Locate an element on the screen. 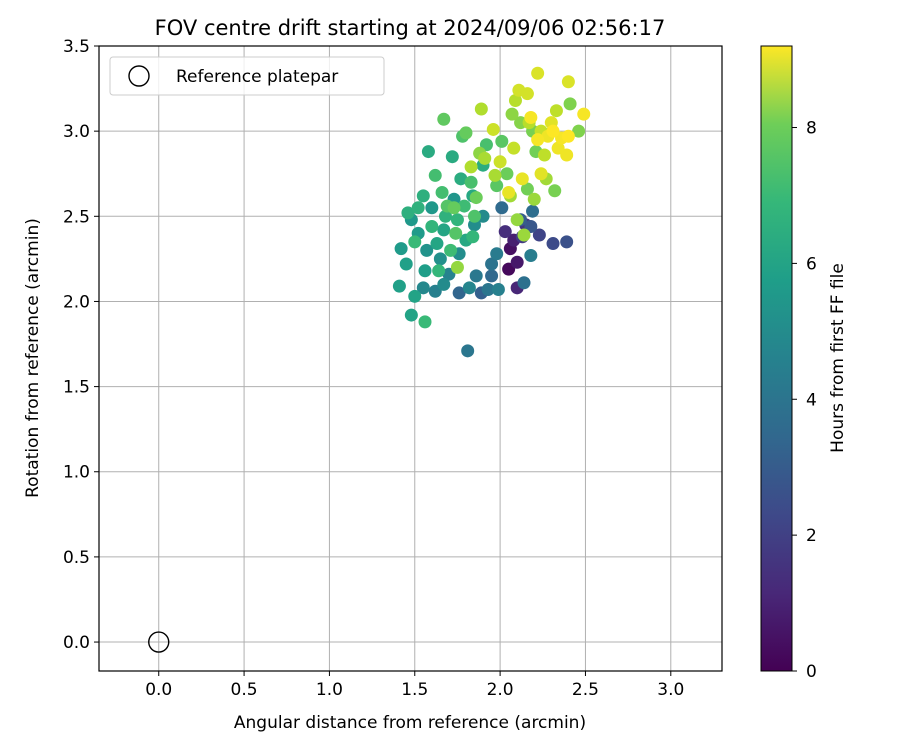  x-tick-label: 2.0 is located at coordinates (500, 690).